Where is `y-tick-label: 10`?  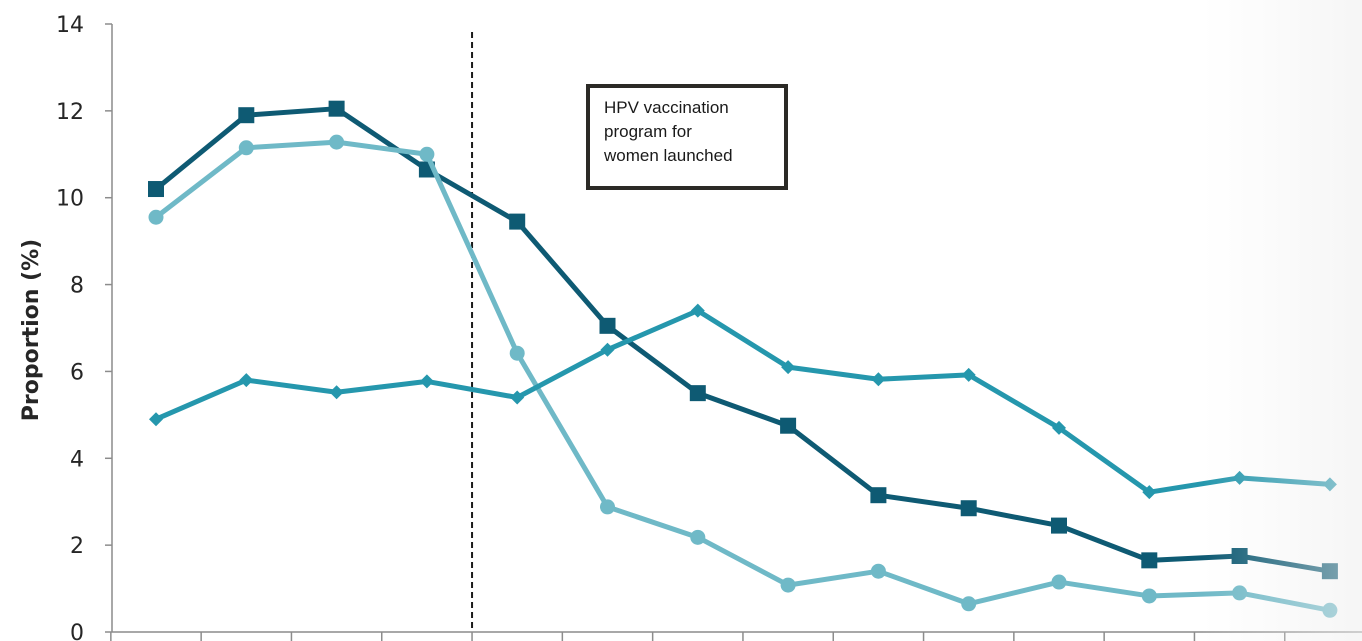
y-tick-label: 10 is located at coordinates (70, 199).